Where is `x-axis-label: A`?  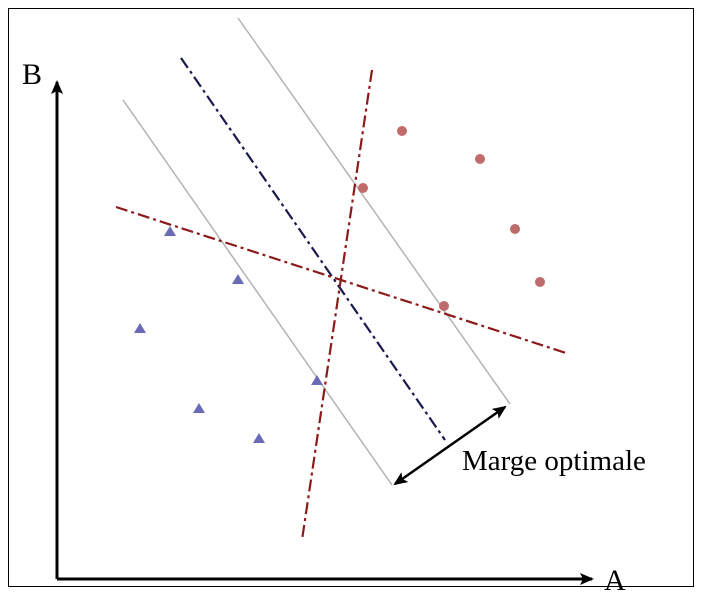 x-axis-label: A is located at coordinates (615, 579).